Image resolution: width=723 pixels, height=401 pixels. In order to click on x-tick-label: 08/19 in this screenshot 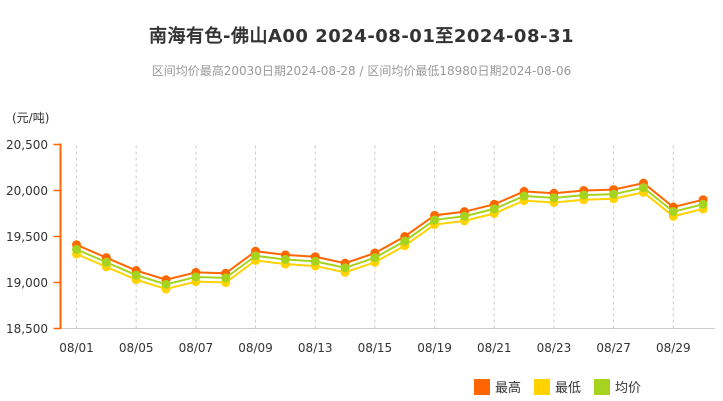, I will do `click(434, 348)`.